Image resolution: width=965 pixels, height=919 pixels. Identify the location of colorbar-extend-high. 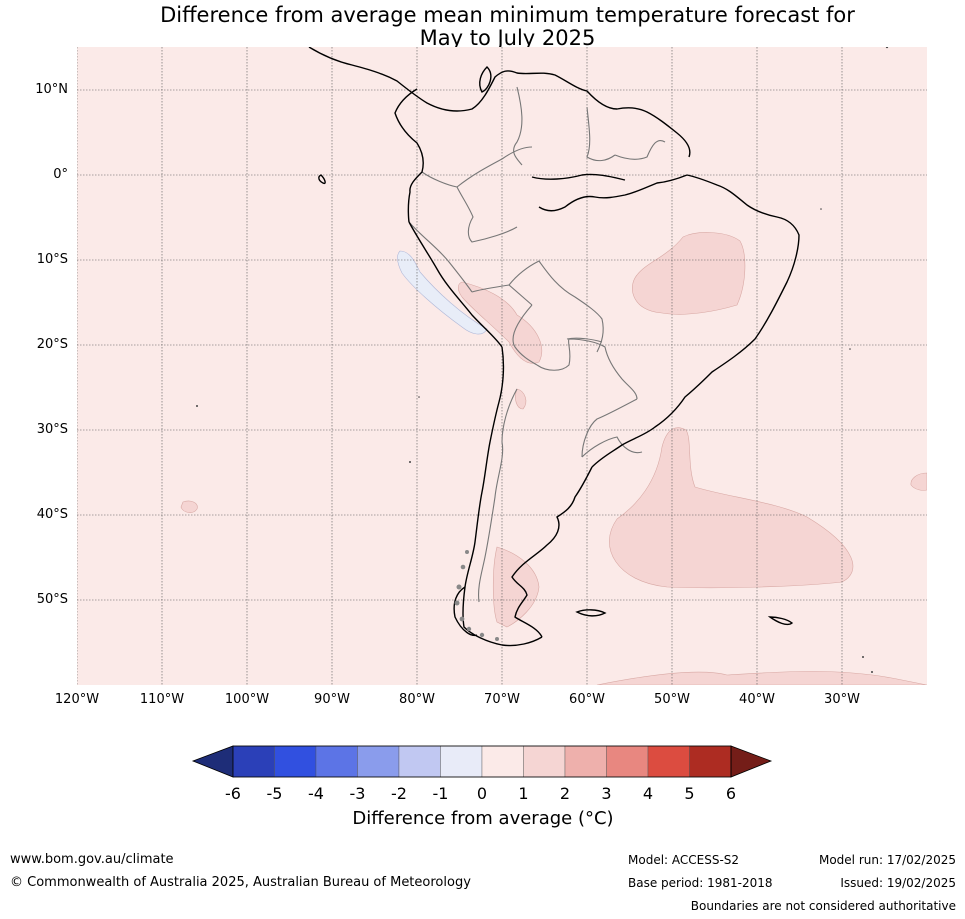
(751, 761).